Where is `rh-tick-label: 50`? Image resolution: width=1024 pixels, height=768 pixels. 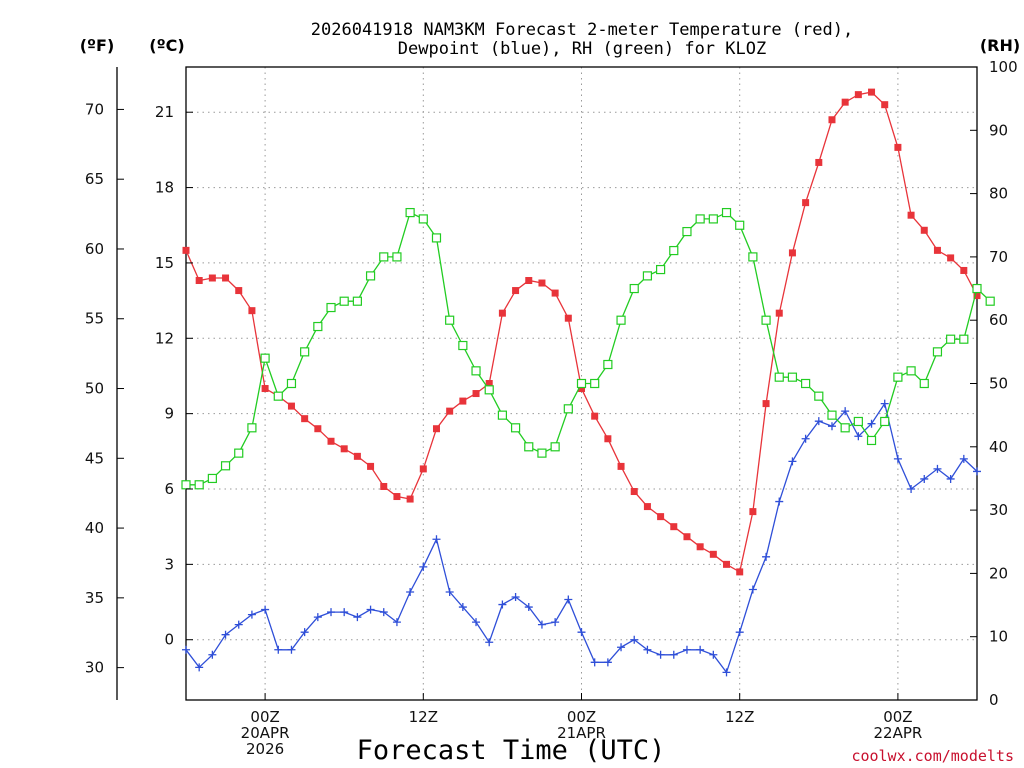 rh-tick-label: 50 is located at coordinates (998, 384).